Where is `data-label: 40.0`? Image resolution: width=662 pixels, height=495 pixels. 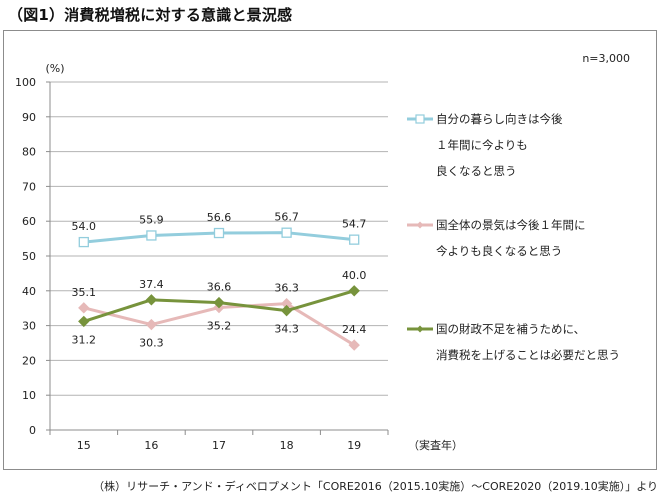
data-label: 40.0 is located at coordinates (354, 275).